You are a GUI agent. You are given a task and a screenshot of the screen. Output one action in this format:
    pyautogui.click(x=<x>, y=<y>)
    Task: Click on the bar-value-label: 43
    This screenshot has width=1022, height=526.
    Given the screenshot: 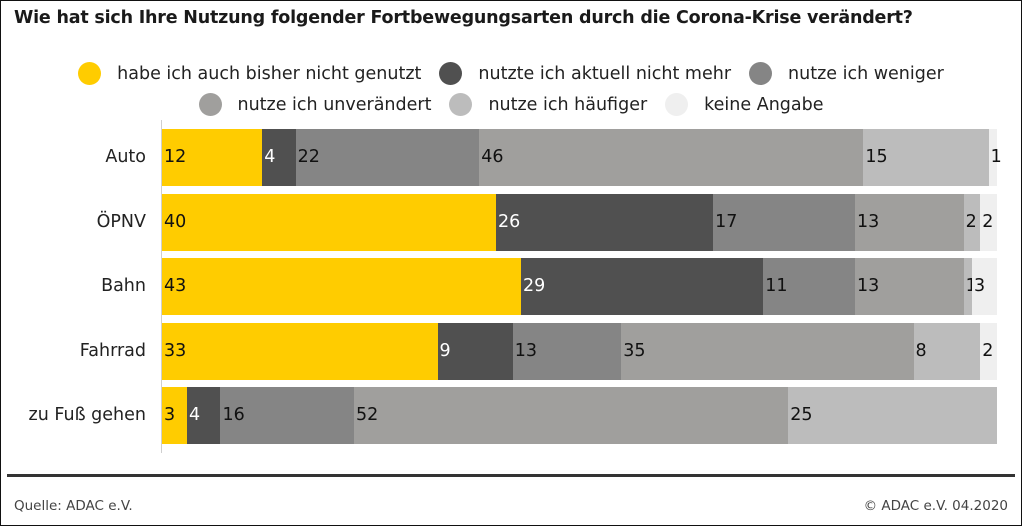 What is the action you would take?
    pyautogui.click(x=175, y=286)
    